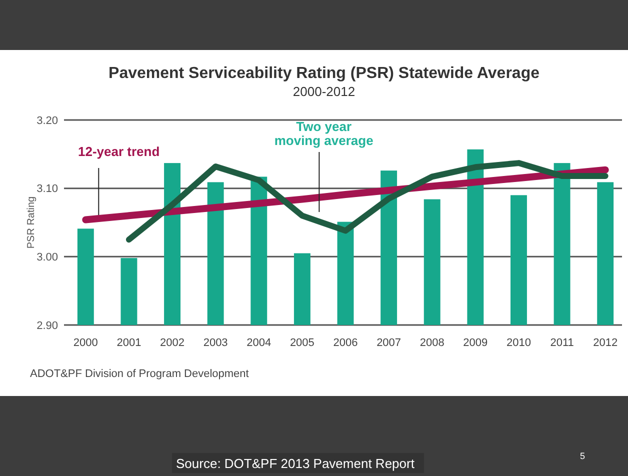 The width and height of the screenshot is (628, 476). What do you see at coordinates (47, 120) in the screenshot?
I see `y-tick-label: 3.20` at bounding box center [47, 120].